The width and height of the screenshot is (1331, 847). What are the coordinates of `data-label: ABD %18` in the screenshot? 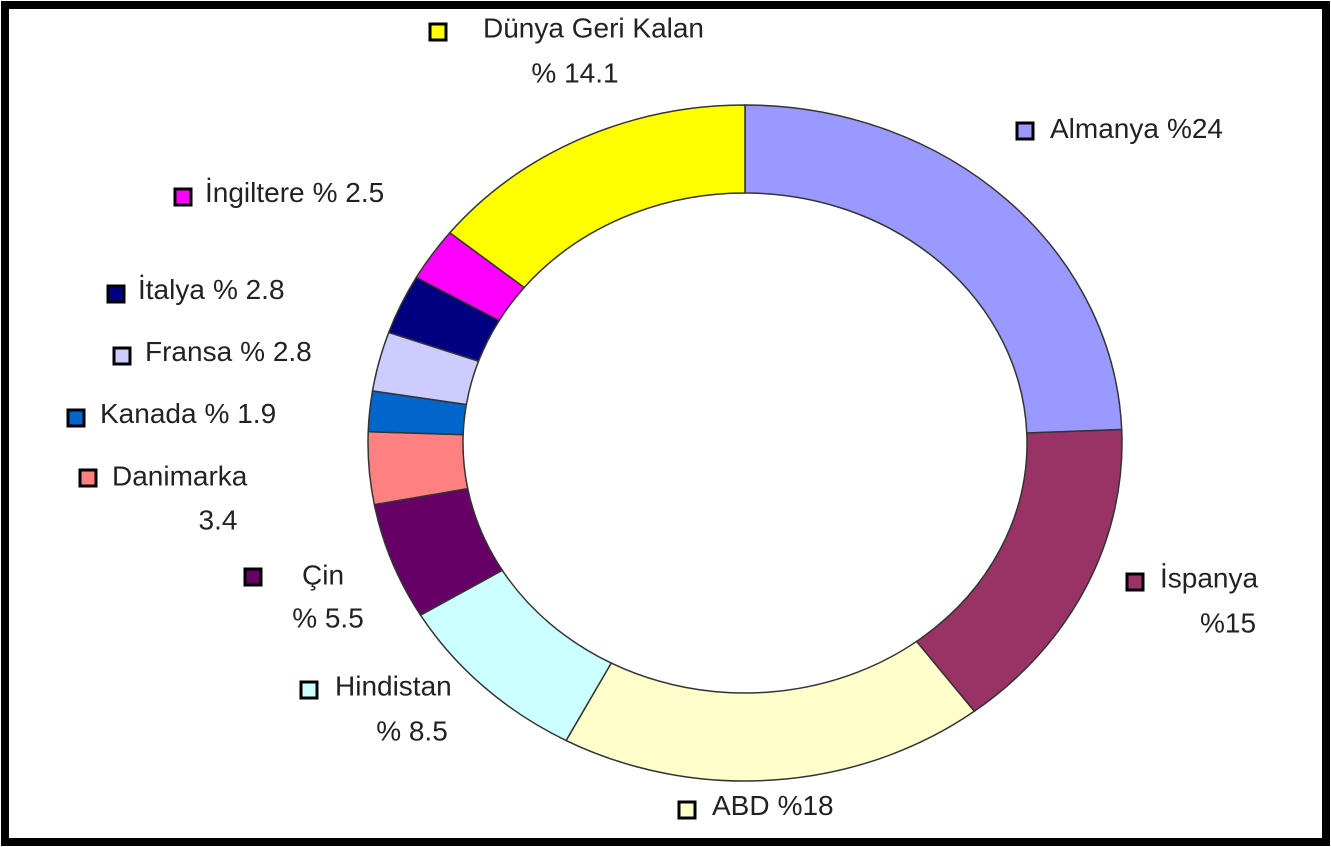 It's located at (773, 805).